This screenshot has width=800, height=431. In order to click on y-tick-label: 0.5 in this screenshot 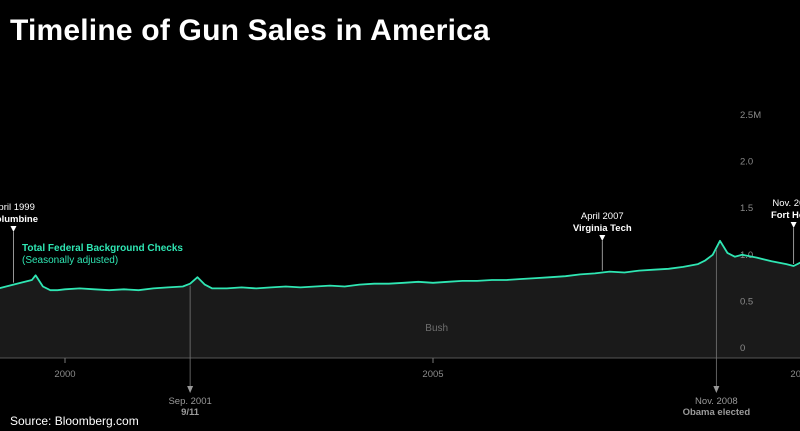, I will do `click(746, 301)`.